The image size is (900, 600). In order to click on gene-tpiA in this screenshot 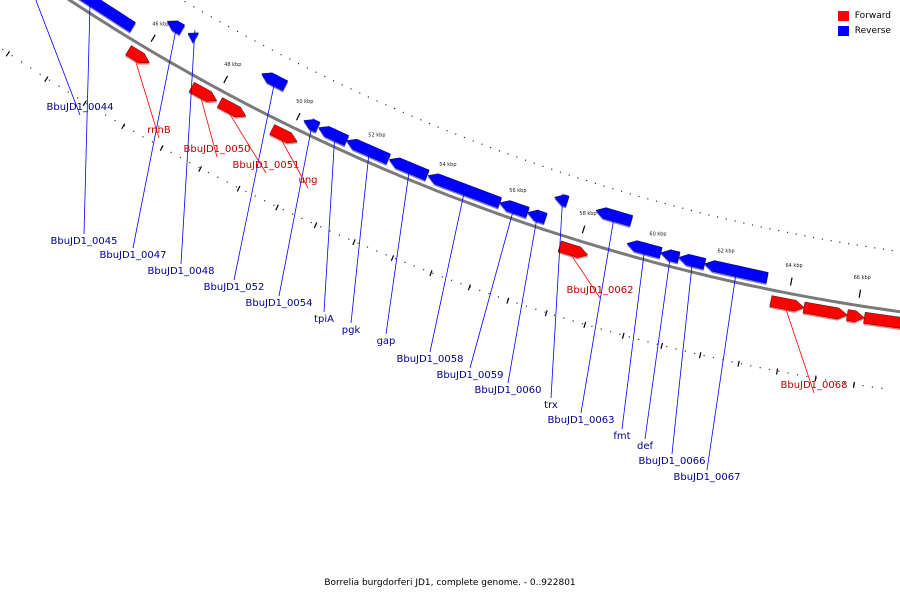, I will do `click(334, 137)`.